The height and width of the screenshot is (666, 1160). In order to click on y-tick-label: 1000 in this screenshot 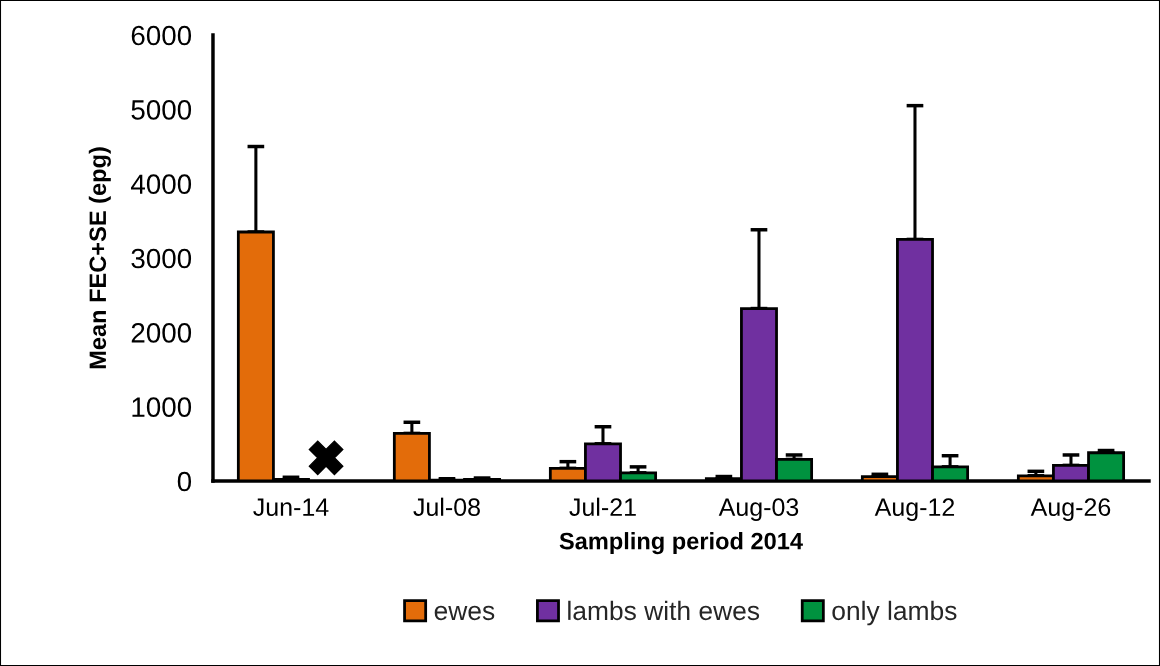, I will do `click(162, 407)`.